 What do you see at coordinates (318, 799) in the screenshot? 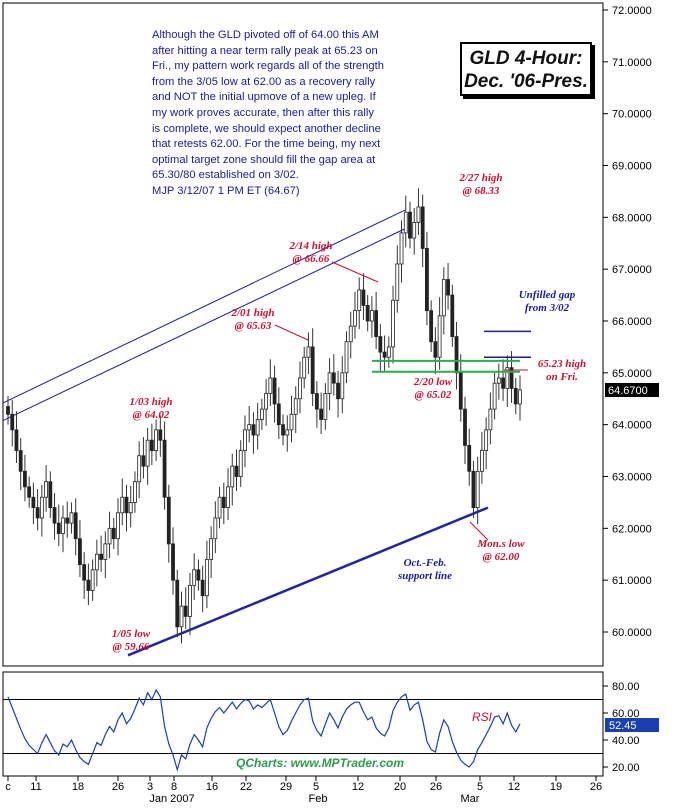
I see `time-month-label: Feb` at bounding box center [318, 799].